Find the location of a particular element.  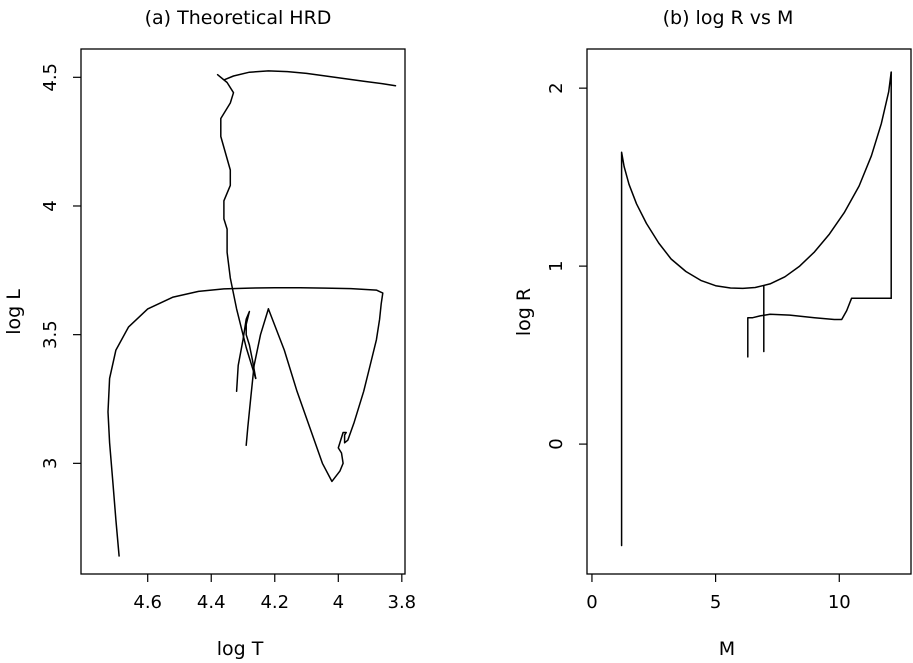

hrd-xtick-label: 3.8 is located at coordinates (402, 602).